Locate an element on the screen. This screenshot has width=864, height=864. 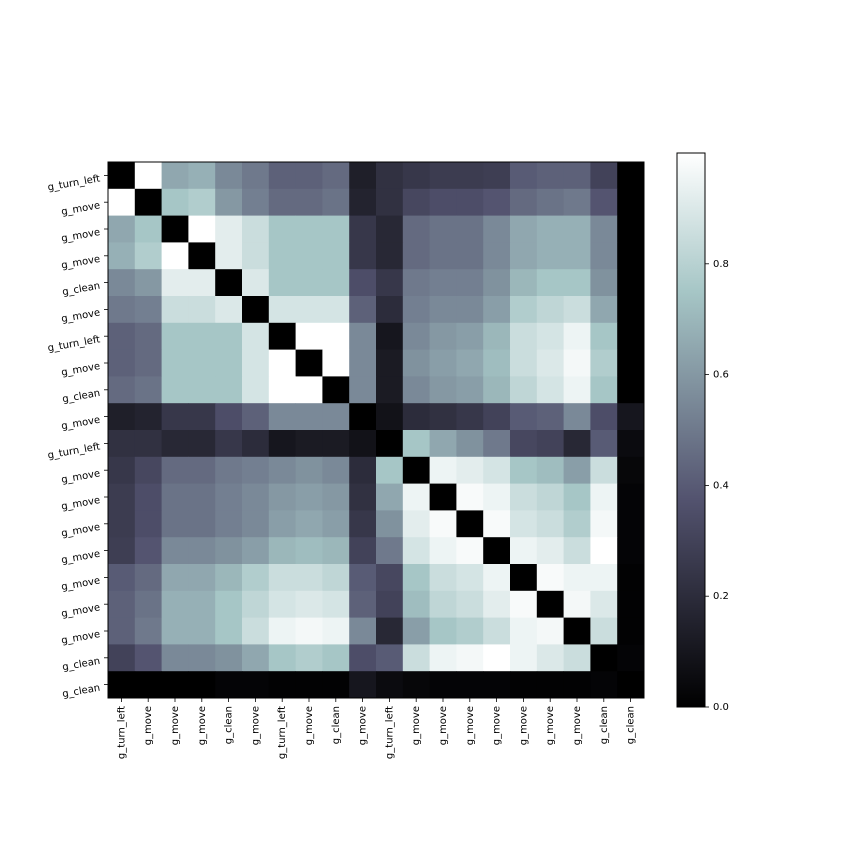
colorbar-tick-label: 0.0 is located at coordinates (721, 707).